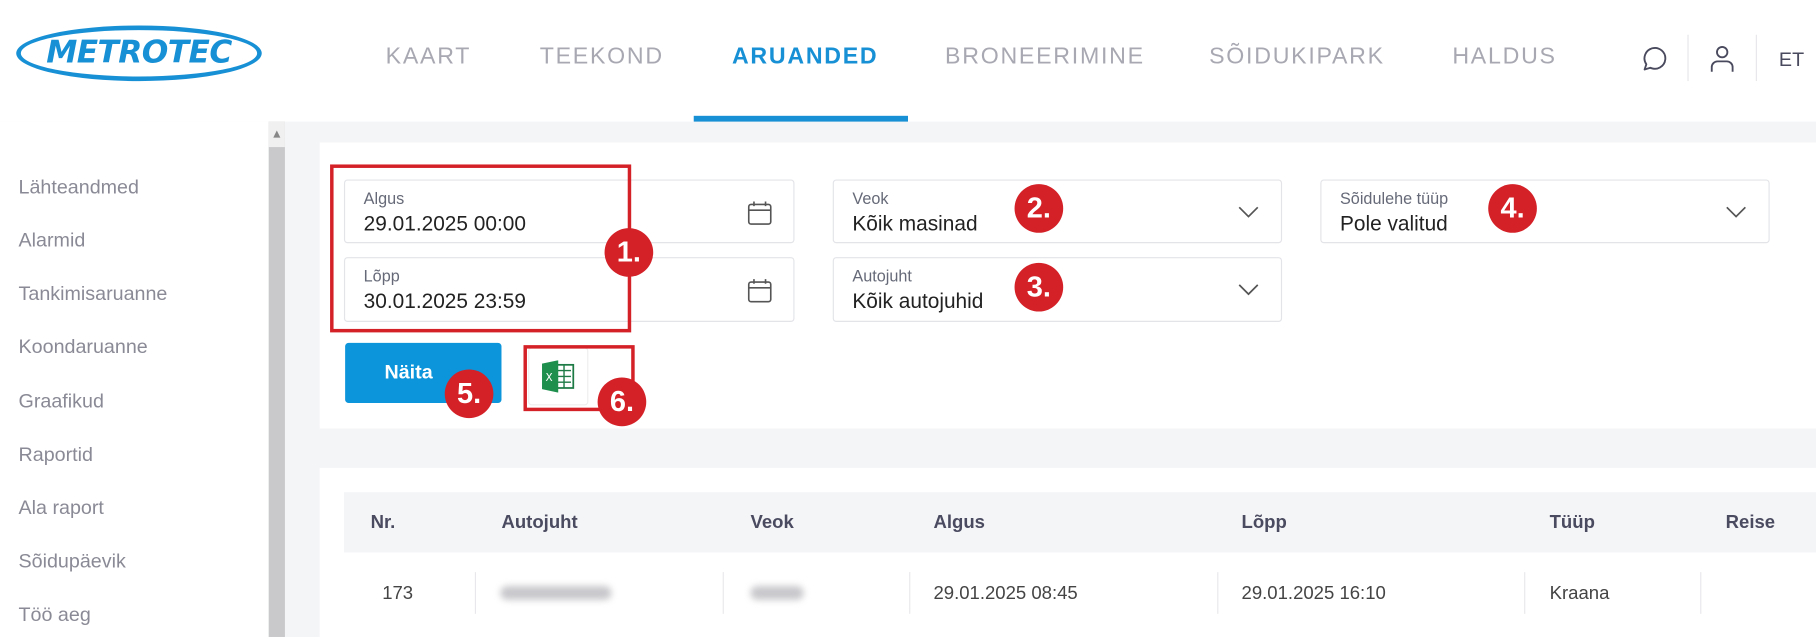  I want to click on export-excel-button: X, so click(558, 376).